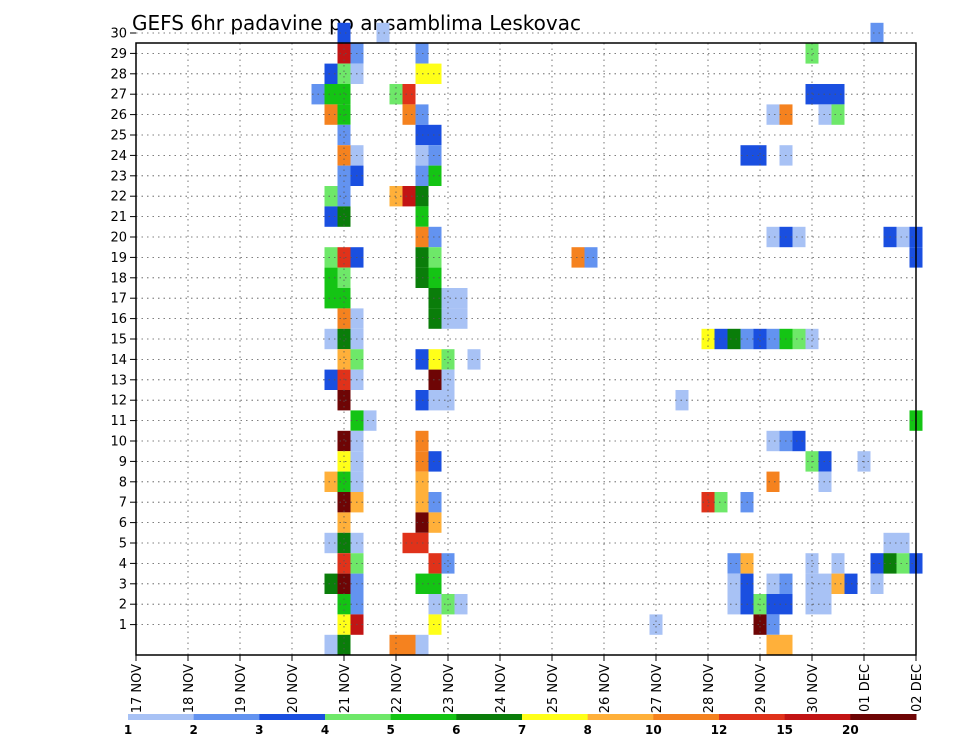  What do you see at coordinates (123, 523) in the screenshot?
I see `y-tick-label: 6` at bounding box center [123, 523].